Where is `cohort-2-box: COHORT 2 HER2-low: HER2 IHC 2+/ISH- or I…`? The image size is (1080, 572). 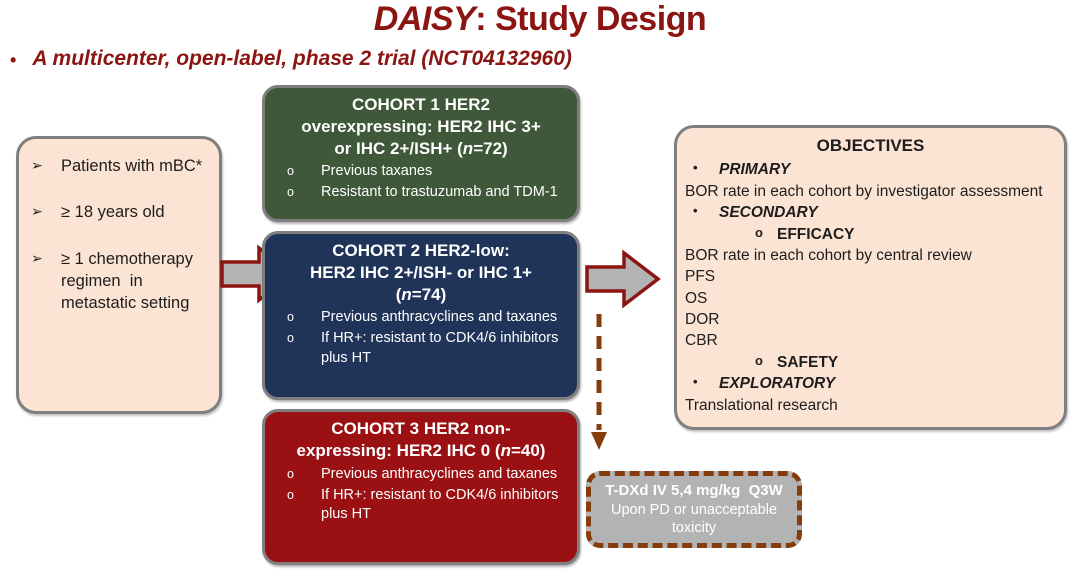
cohort-2-box: COHORT 2 HER2-low: HER2 IHC 2+/ISH- or I… is located at coordinates (421, 315).